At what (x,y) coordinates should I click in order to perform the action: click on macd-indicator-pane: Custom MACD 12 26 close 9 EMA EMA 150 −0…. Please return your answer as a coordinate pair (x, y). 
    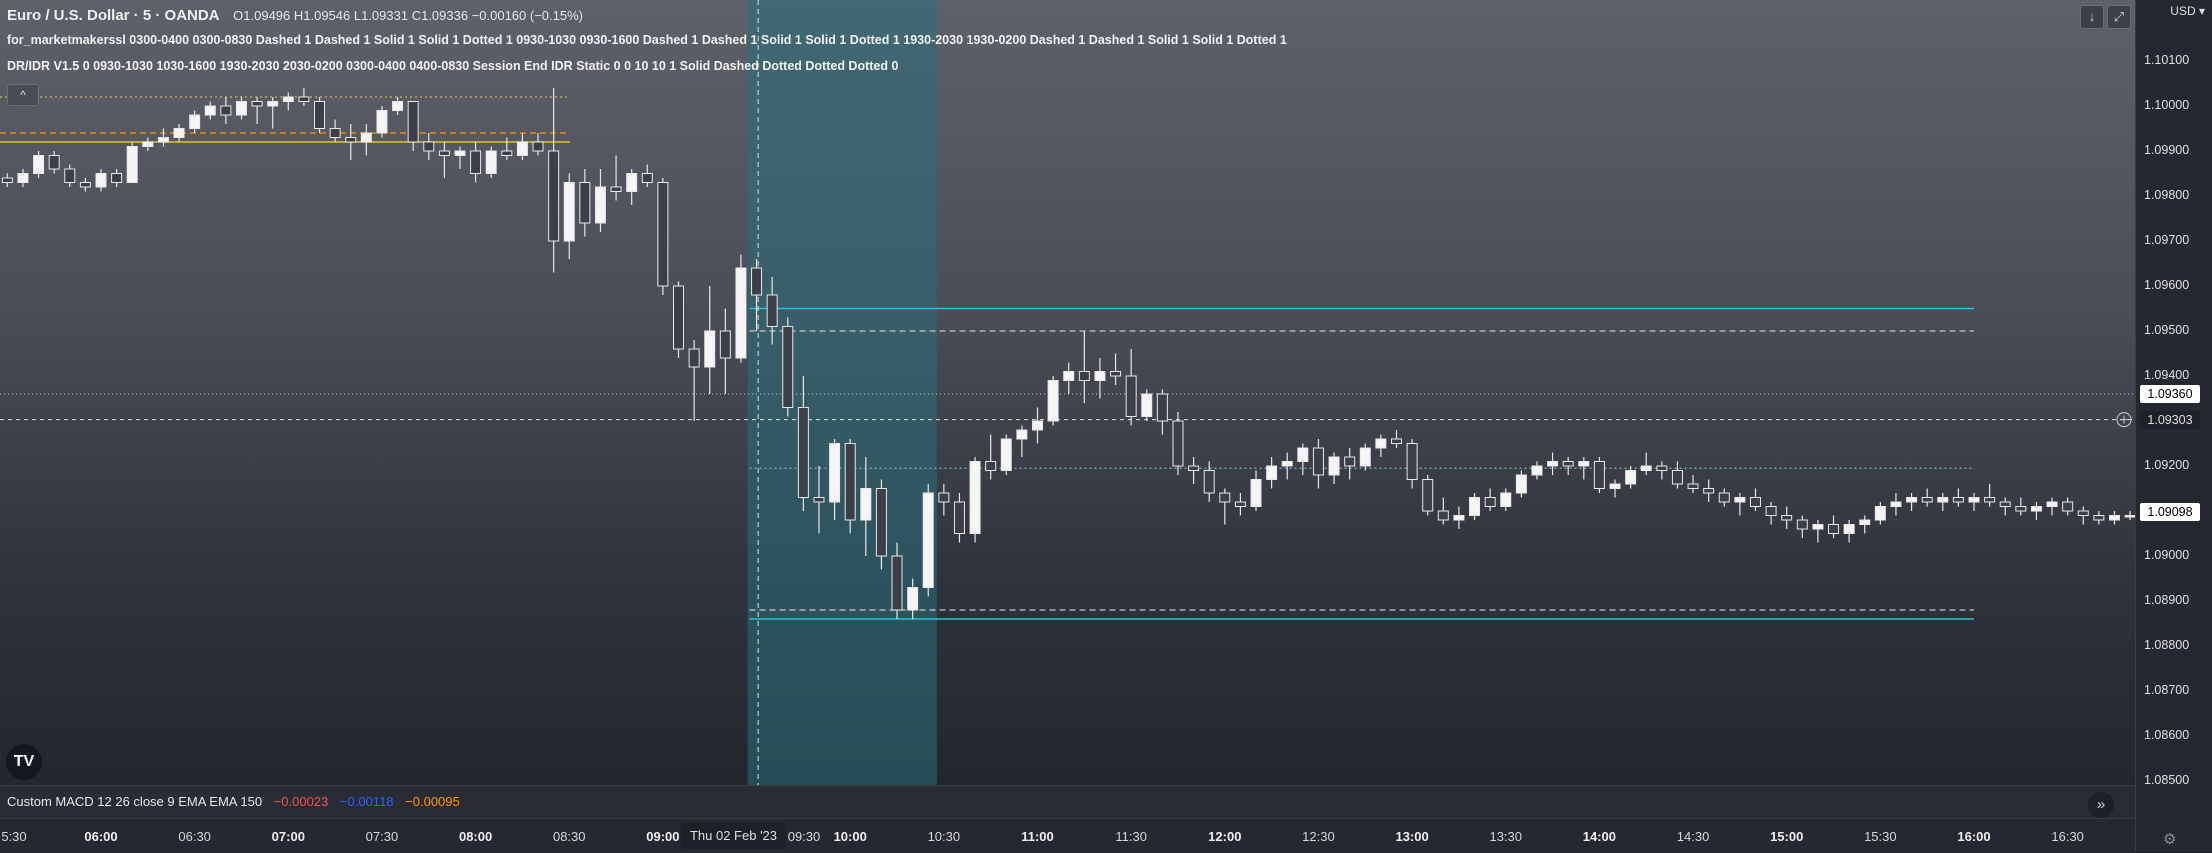
    Looking at the image, I should click on (1067, 802).